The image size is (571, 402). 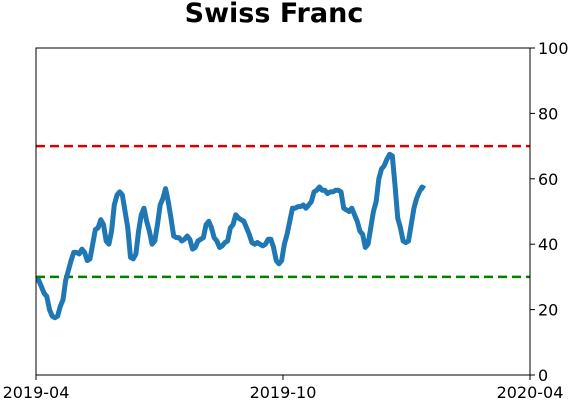 I want to click on y-axis: 0 20 40 60 80 100, so click(x=549, y=212).